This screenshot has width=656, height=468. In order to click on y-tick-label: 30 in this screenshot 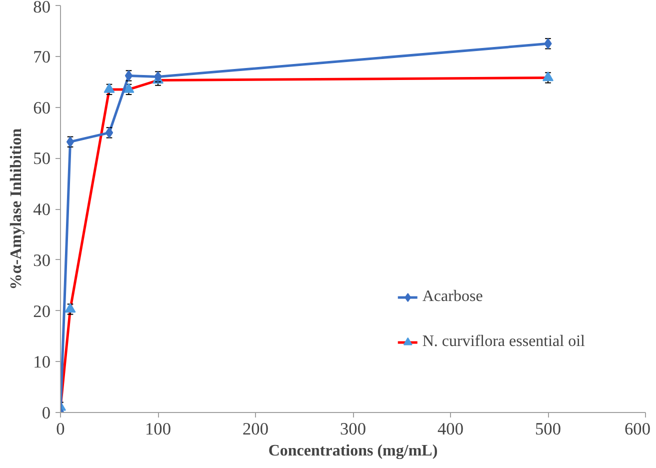, I will do `click(41, 260)`.